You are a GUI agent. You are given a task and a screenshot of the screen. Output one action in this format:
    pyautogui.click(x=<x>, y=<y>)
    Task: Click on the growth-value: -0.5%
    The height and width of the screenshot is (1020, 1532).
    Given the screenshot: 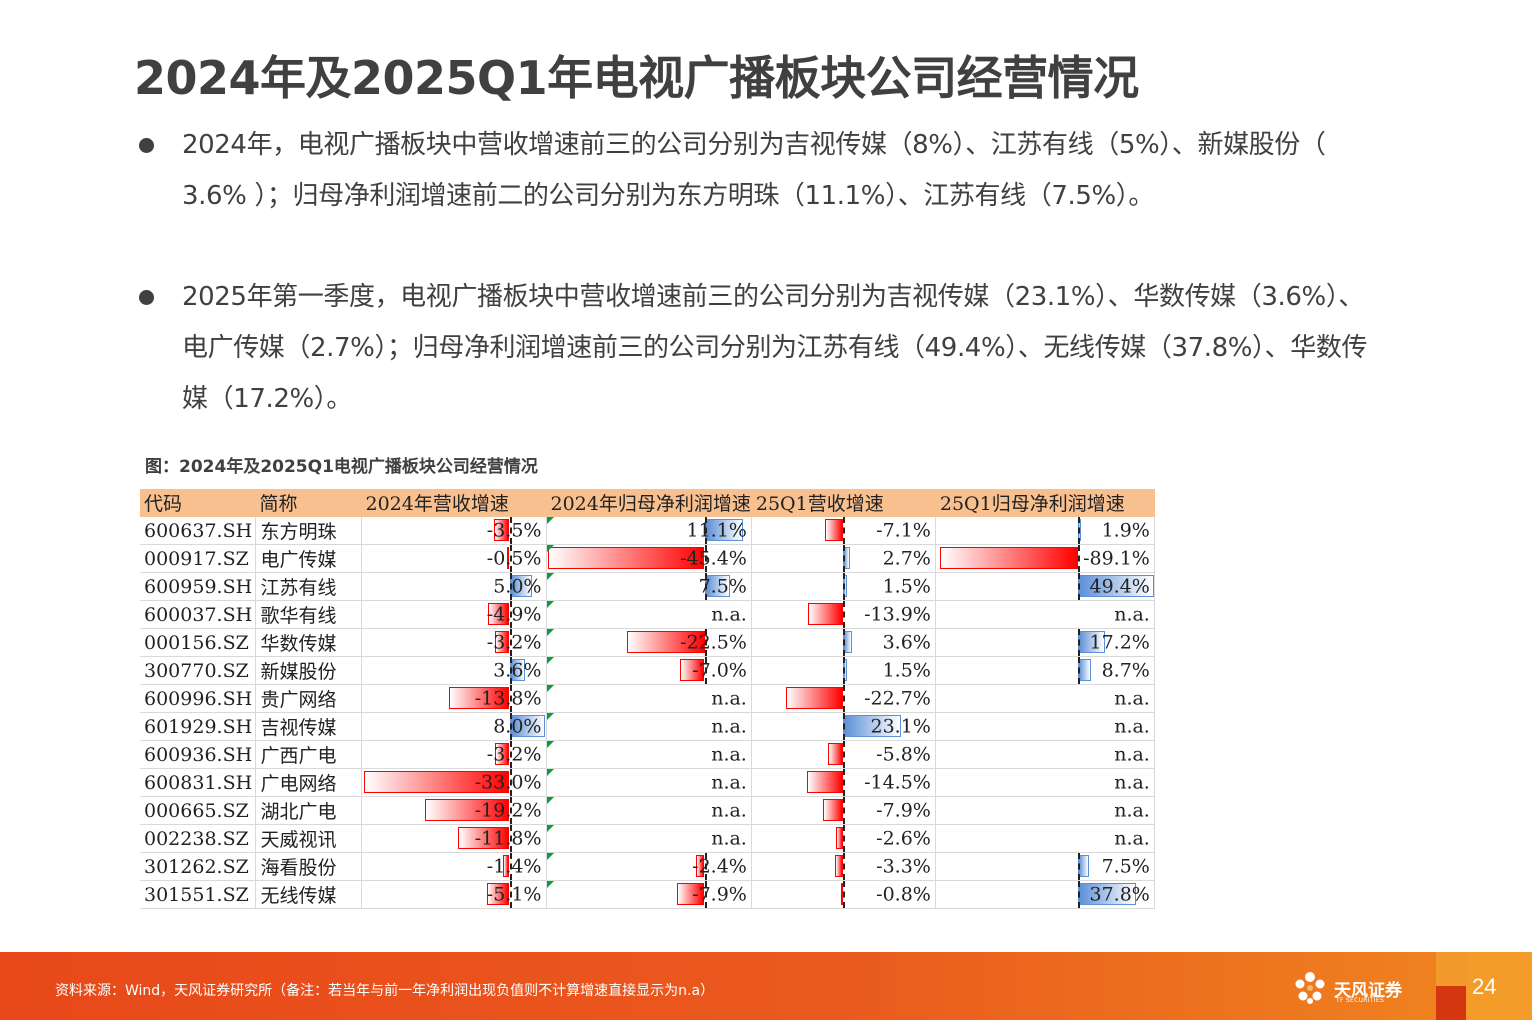 What is the action you would take?
    pyautogui.click(x=514, y=558)
    